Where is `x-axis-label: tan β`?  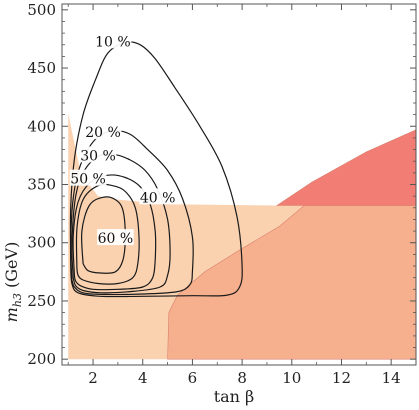
x-axis-label: tan β is located at coordinates (234, 396).